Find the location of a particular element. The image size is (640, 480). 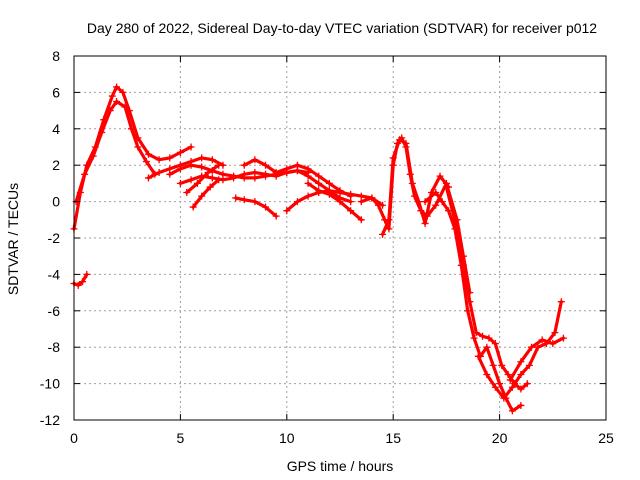

y-tick-label: 0 is located at coordinates (56, 202).